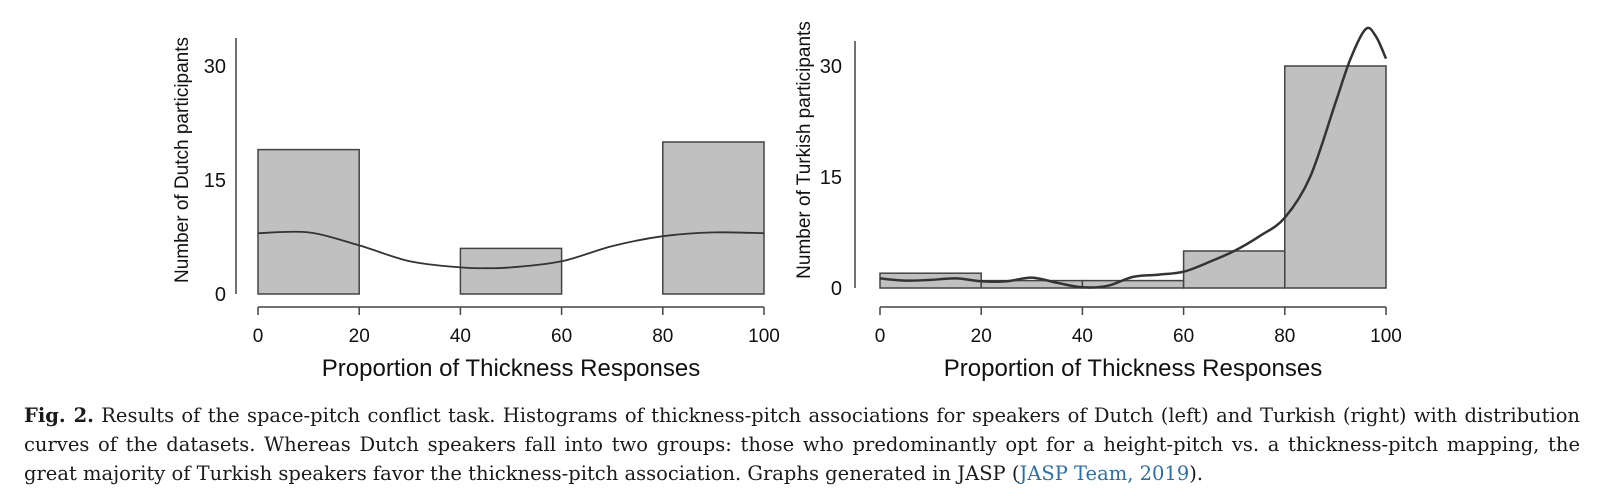 This screenshot has height=496, width=1601. Describe the element at coordinates (804, 150) in the screenshot. I see `y-axis-label: Number of Turkish participants` at that location.